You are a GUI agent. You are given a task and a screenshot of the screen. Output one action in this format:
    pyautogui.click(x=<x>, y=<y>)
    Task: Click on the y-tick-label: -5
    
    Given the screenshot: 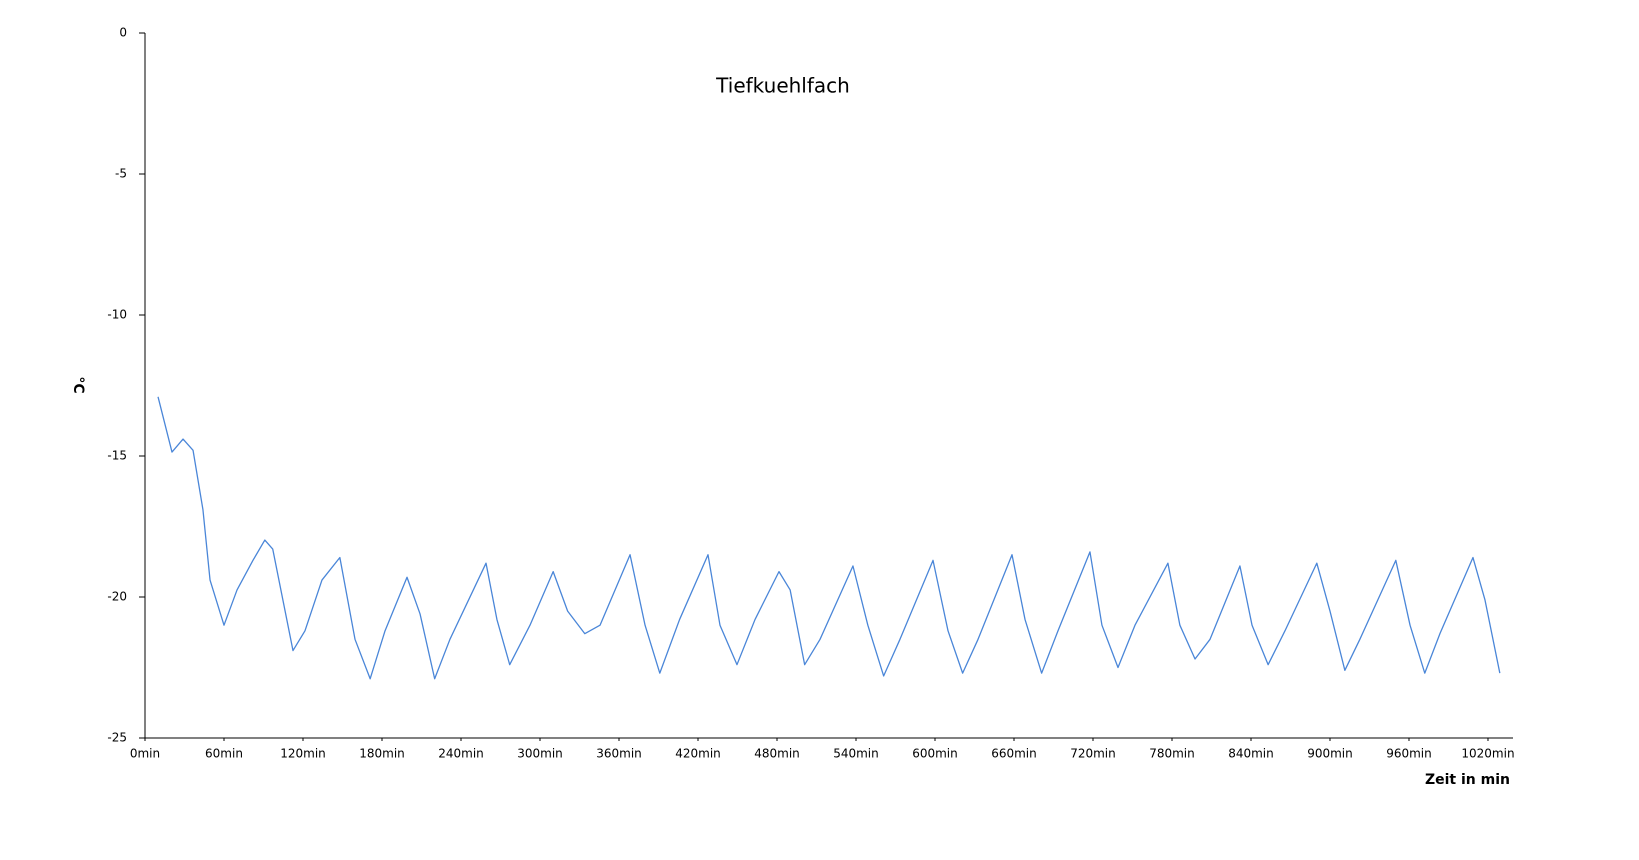 What is the action you would take?
    pyautogui.click(x=121, y=174)
    